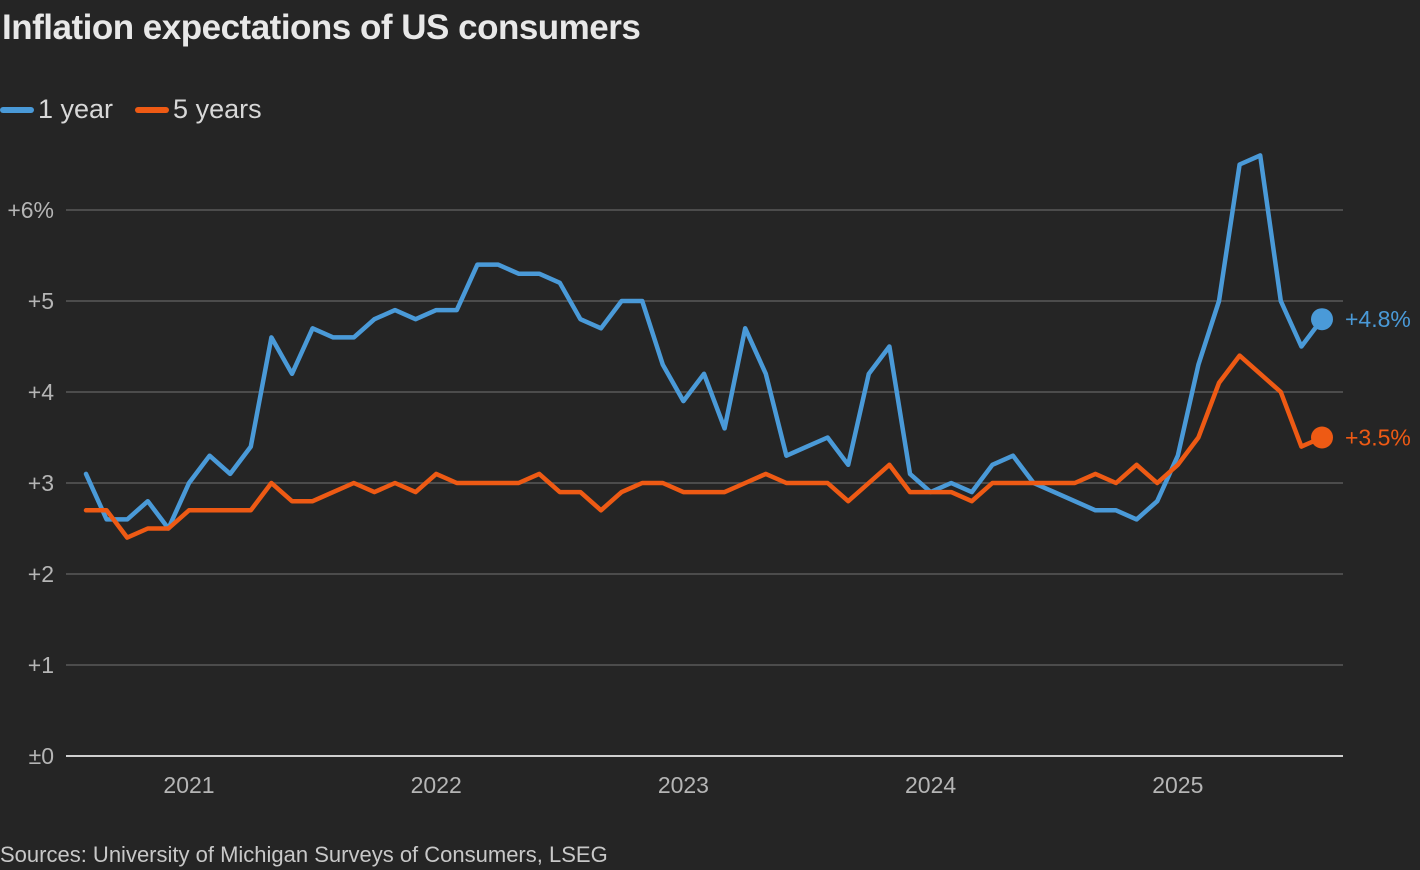 The width and height of the screenshot is (1420, 870). I want to click on x-axis-ticks: 2021 2022 2023 2024 2025, so click(683, 785).